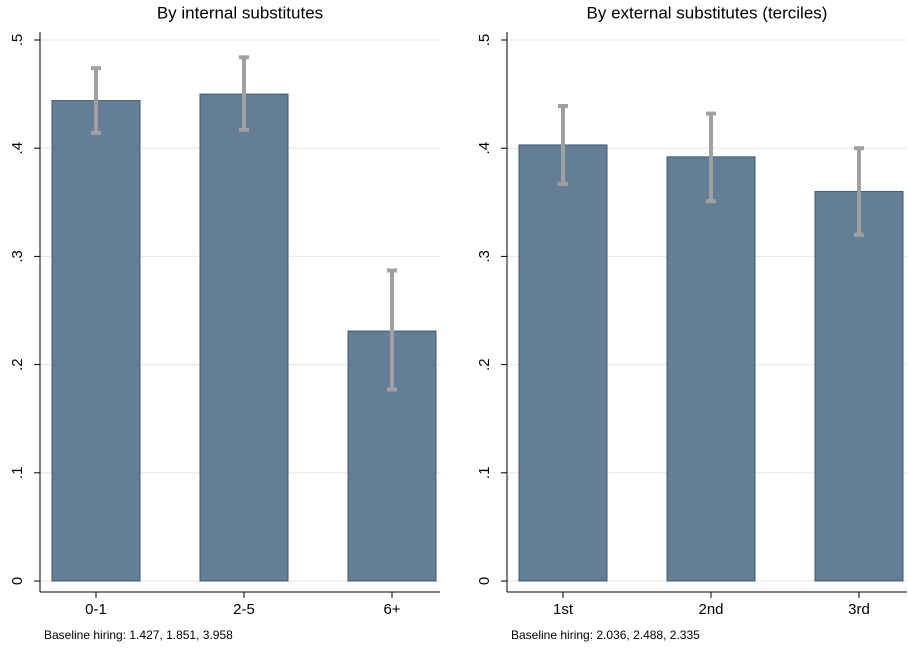 The height and width of the screenshot is (650, 908). I want to click on x-tick-label: 2-5, so click(244, 609).